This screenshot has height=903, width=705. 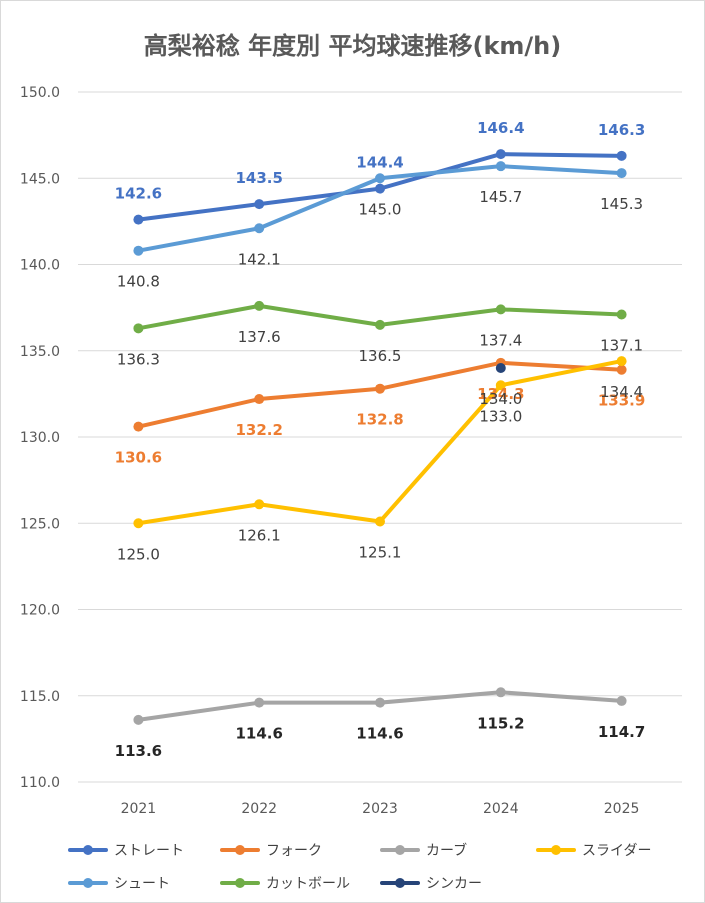 I want to click on data-label: 136.5, so click(x=380, y=356).